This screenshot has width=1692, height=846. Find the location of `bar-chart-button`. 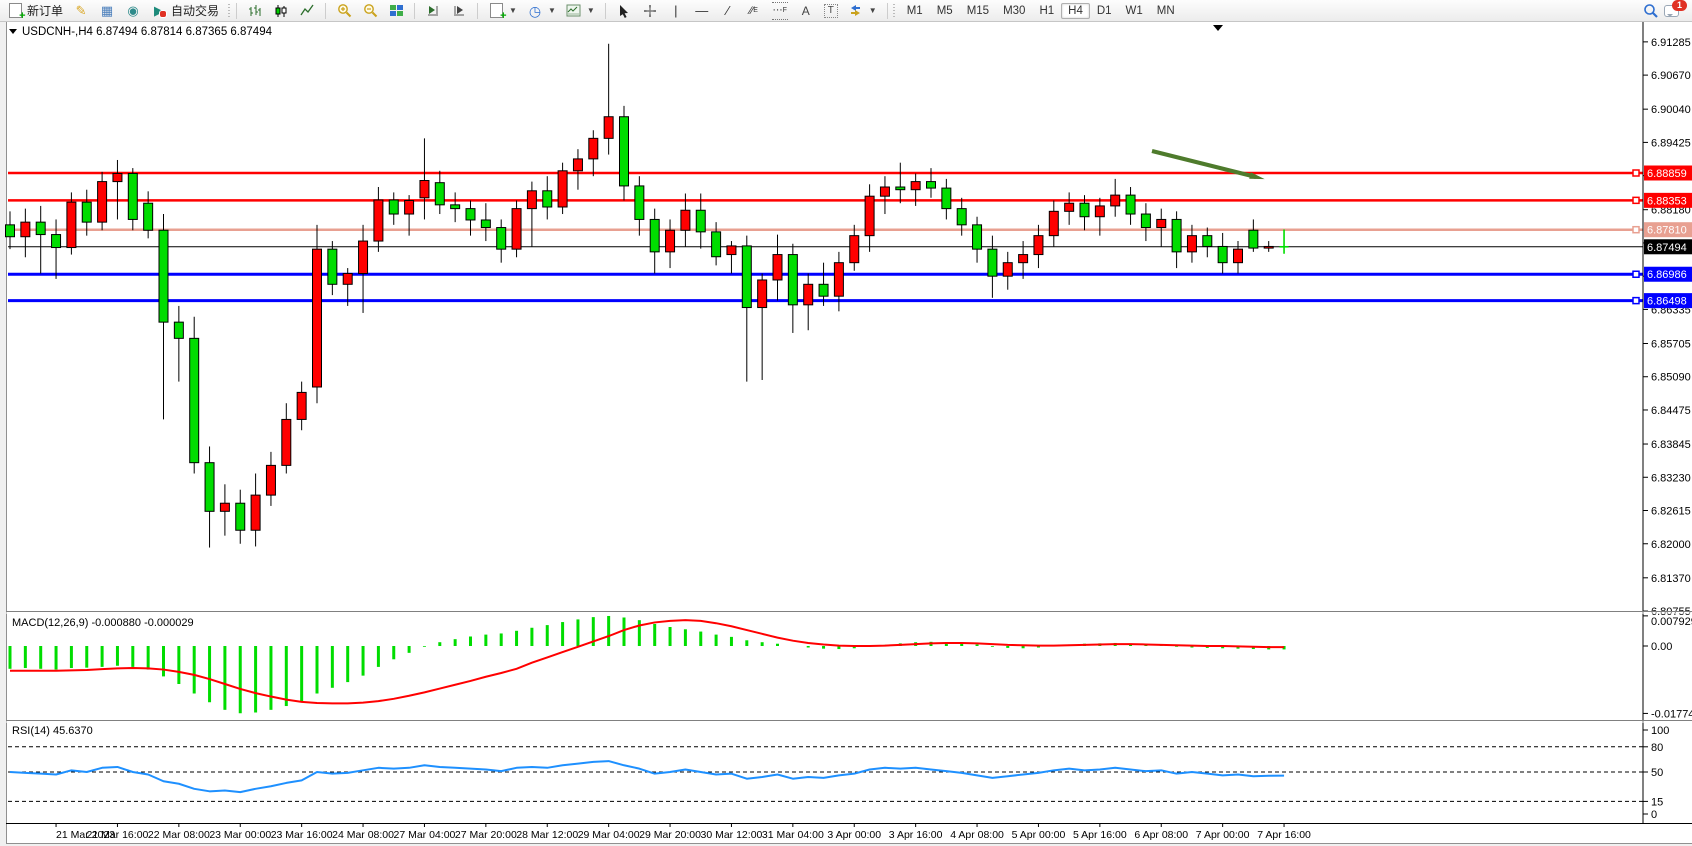

bar-chart-button is located at coordinates (255, 11).